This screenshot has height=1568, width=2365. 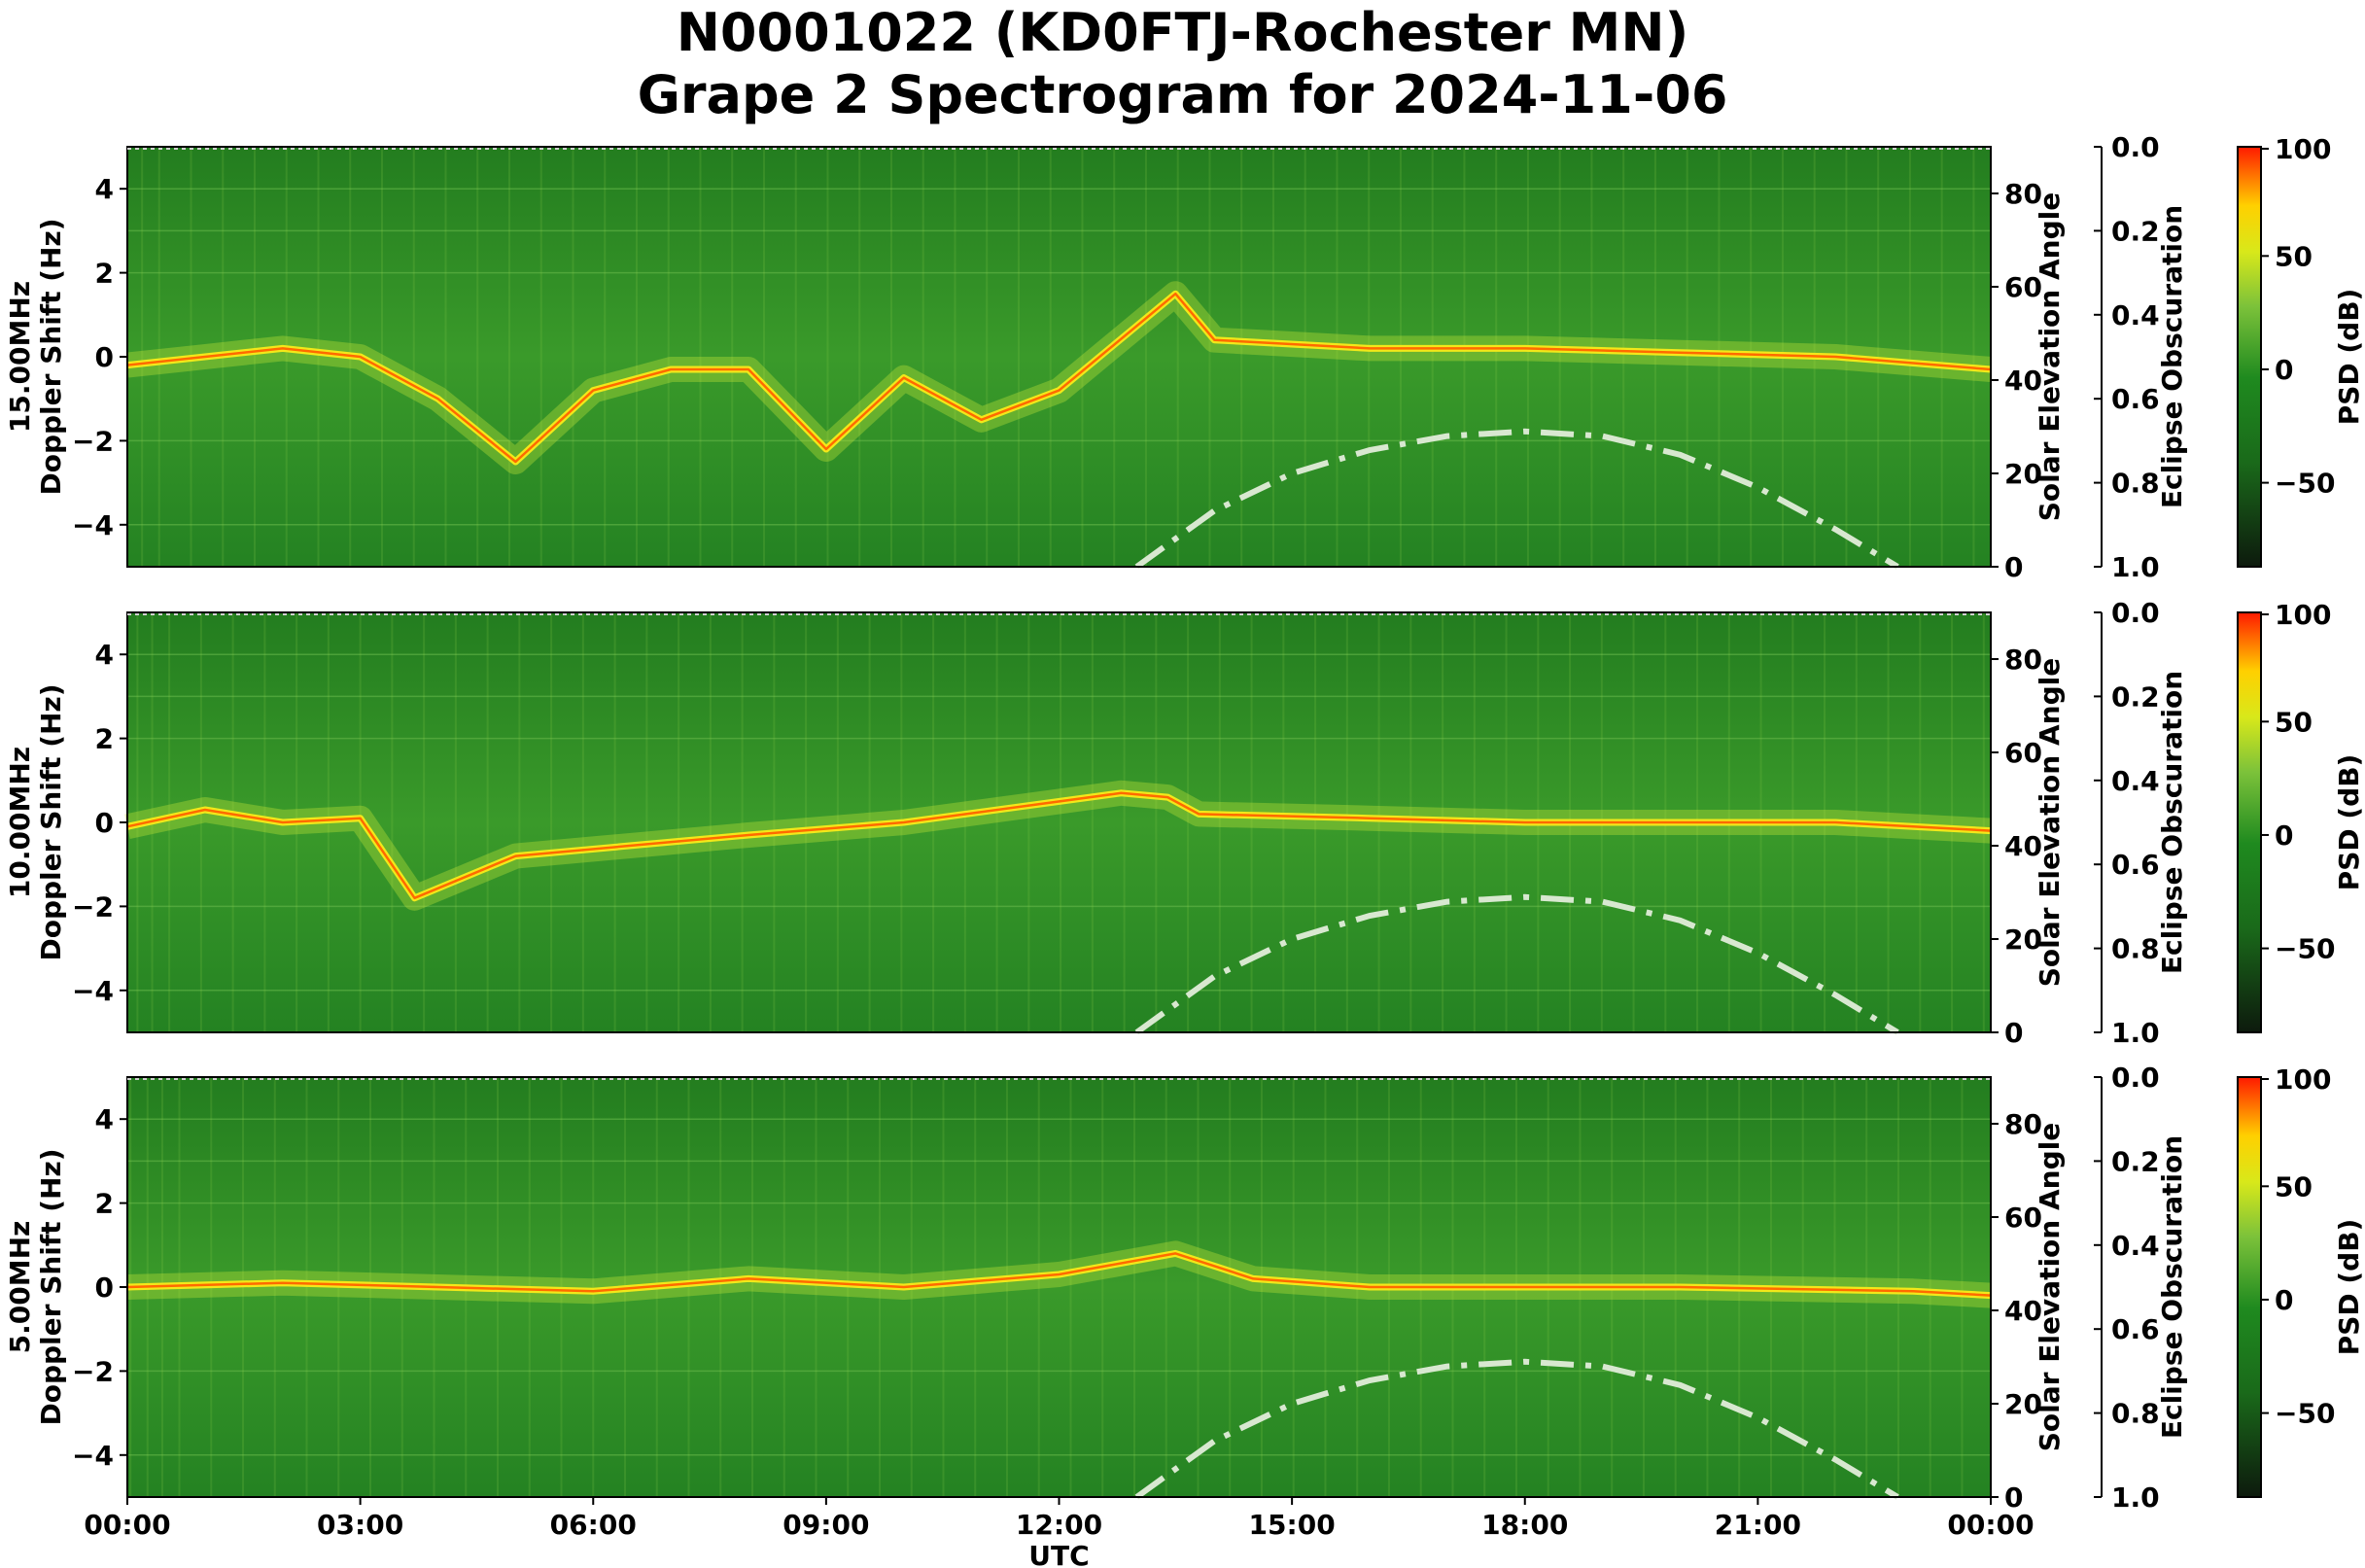 What do you see at coordinates (1524, 1525) in the screenshot?
I see `x-tick-label: 18:00` at bounding box center [1524, 1525].